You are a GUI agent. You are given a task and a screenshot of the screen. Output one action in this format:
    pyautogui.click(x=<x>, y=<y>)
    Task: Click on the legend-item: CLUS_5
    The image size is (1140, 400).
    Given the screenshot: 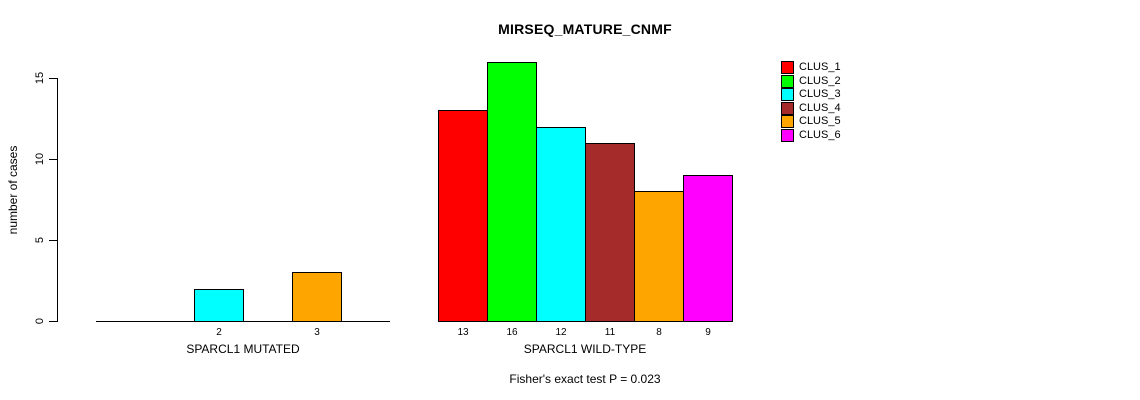 What is the action you would take?
    pyautogui.click(x=811, y=122)
    